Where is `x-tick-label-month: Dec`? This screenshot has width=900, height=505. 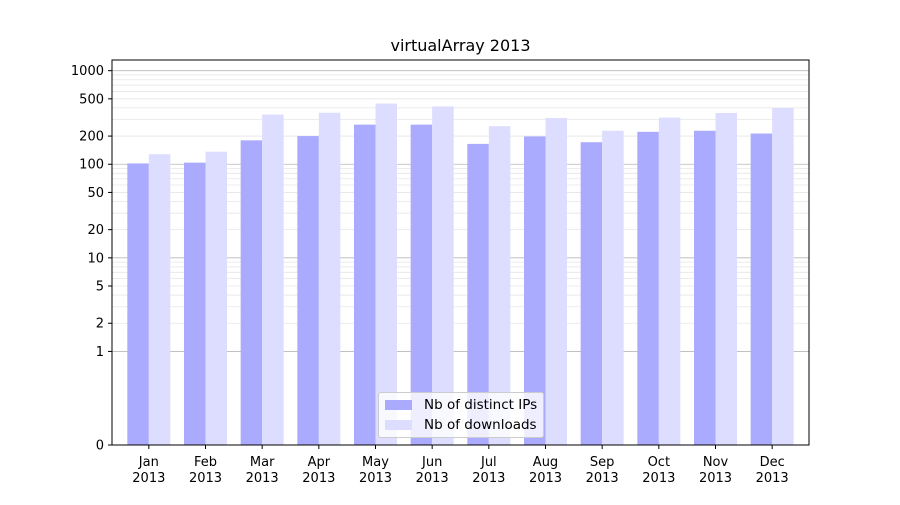 x-tick-label-month: Dec is located at coordinates (772, 462).